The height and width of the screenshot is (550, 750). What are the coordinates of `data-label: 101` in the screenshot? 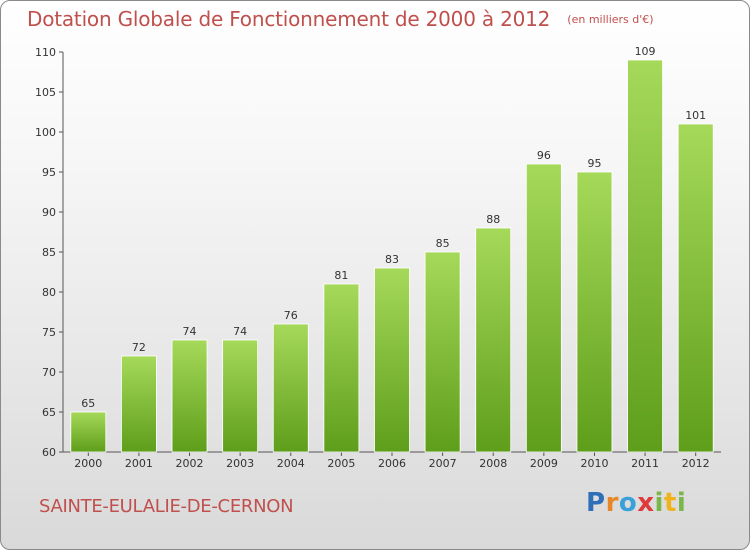 It's located at (695, 115).